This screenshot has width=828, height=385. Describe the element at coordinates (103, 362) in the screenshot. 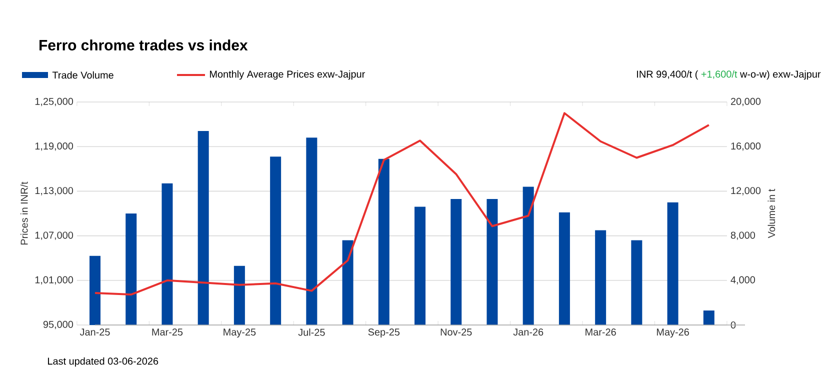

I see `text: Last updated 03-06-2026` at that location.